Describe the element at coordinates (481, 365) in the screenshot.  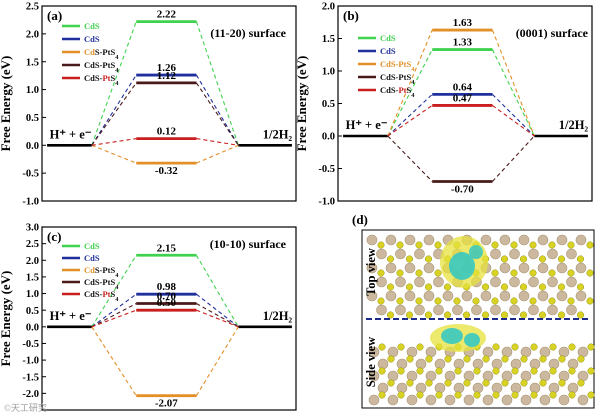
I see `side-view-image` at that location.